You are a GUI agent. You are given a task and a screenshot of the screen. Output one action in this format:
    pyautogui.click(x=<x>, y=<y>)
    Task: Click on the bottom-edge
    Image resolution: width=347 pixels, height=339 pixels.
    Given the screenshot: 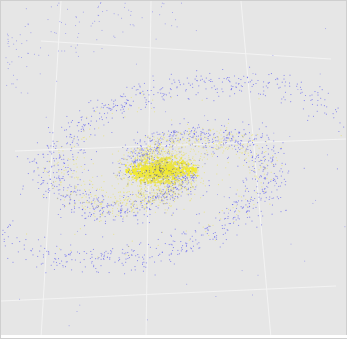 What is the action you would take?
    pyautogui.click(x=174, y=336)
    